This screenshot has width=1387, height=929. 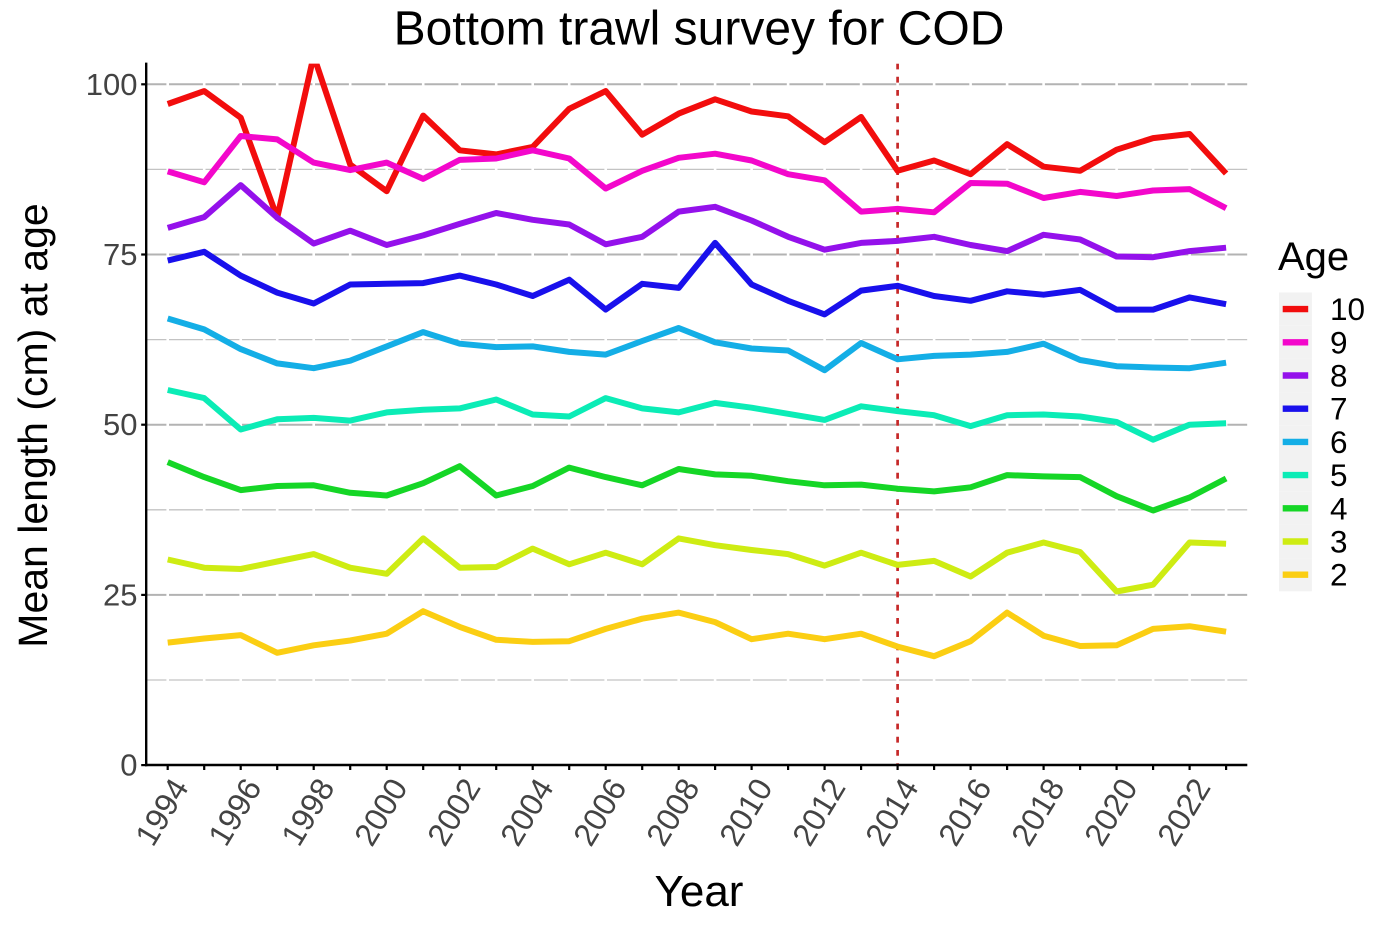 What do you see at coordinates (1339, 442) in the screenshot?
I see `svg-text: 6` at bounding box center [1339, 442].